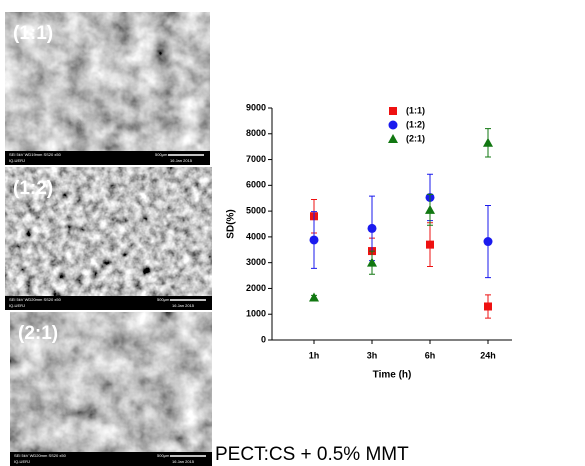  I want to click on y-axis-label: SD(%), so click(231, 223).